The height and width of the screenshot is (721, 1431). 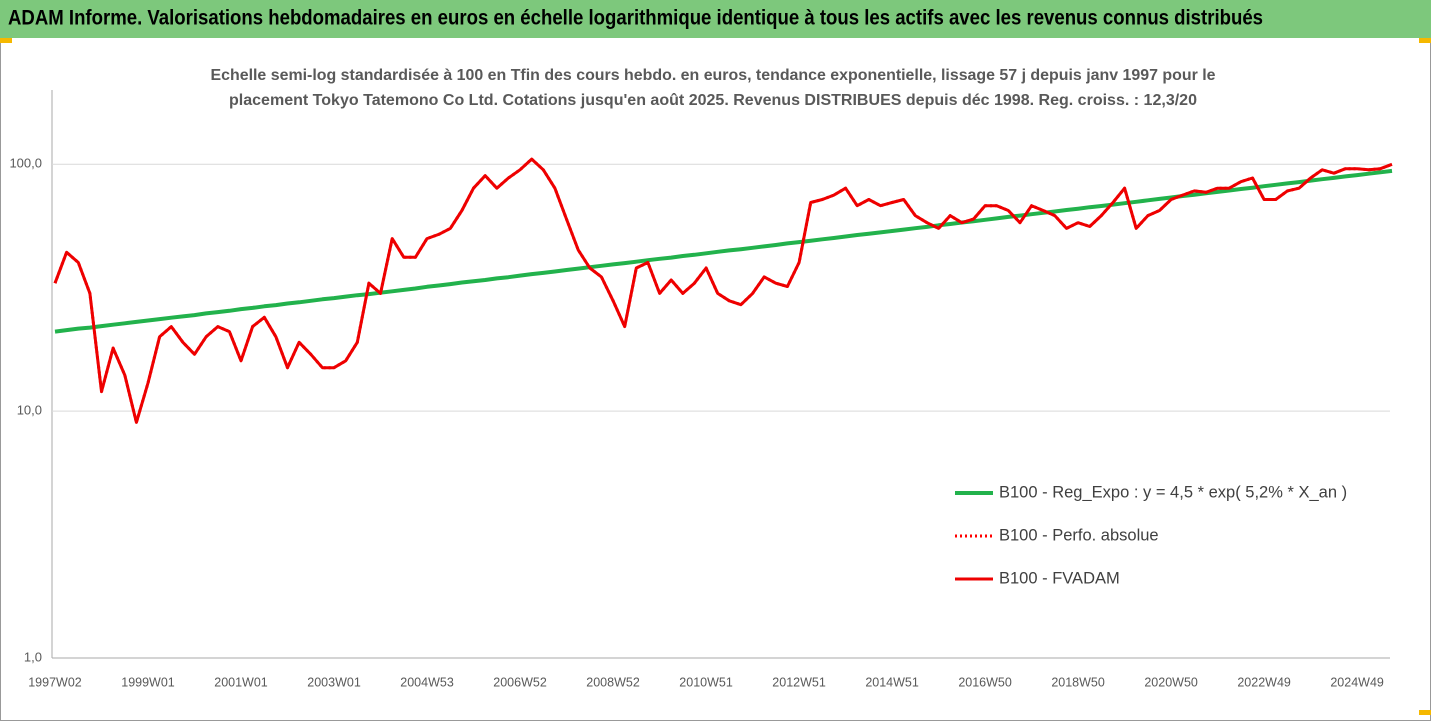 I want to click on x-tick-label: 2001W01, so click(x=241, y=682).